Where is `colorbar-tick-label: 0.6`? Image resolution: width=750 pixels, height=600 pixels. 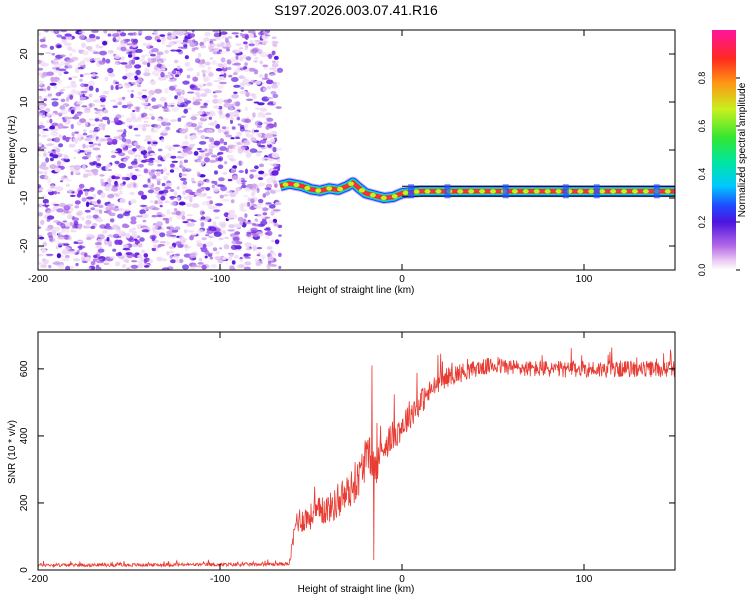 colorbar-tick-label: 0.6 is located at coordinates (702, 126).